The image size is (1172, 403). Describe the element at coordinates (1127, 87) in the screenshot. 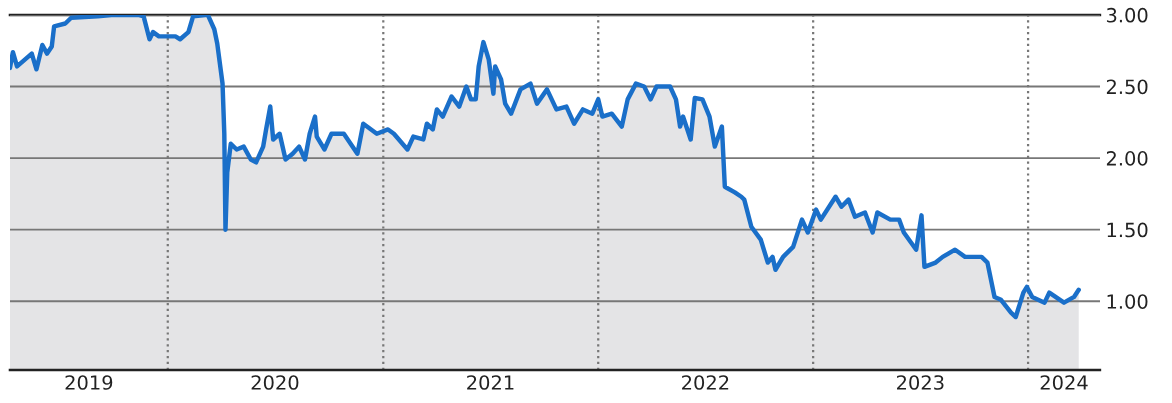

I see `y-tick-label: 2.50` at that location.